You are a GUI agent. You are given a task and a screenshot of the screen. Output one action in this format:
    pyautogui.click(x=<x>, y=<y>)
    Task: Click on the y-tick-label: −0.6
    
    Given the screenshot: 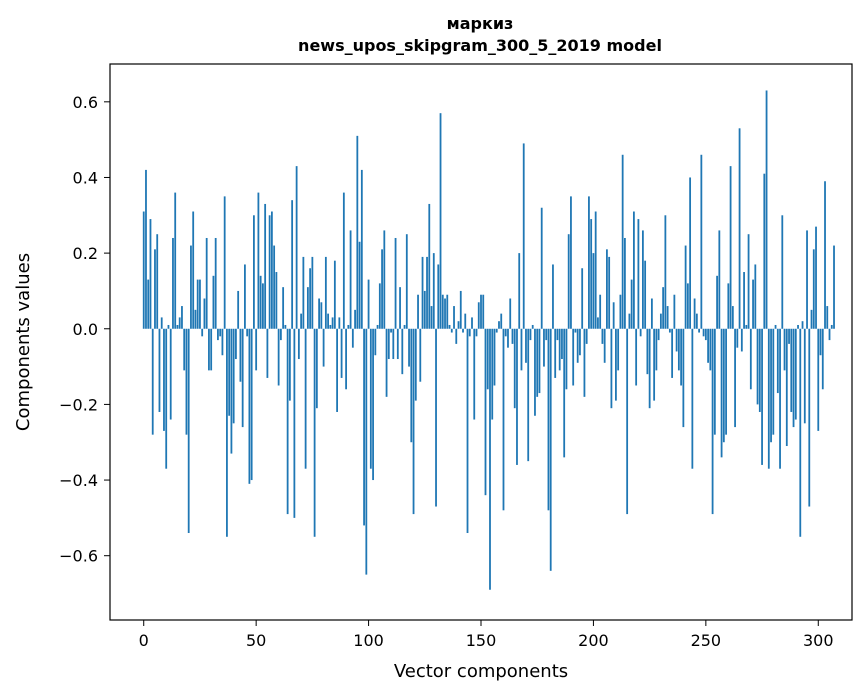 What is the action you would take?
    pyautogui.click(x=78, y=556)
    